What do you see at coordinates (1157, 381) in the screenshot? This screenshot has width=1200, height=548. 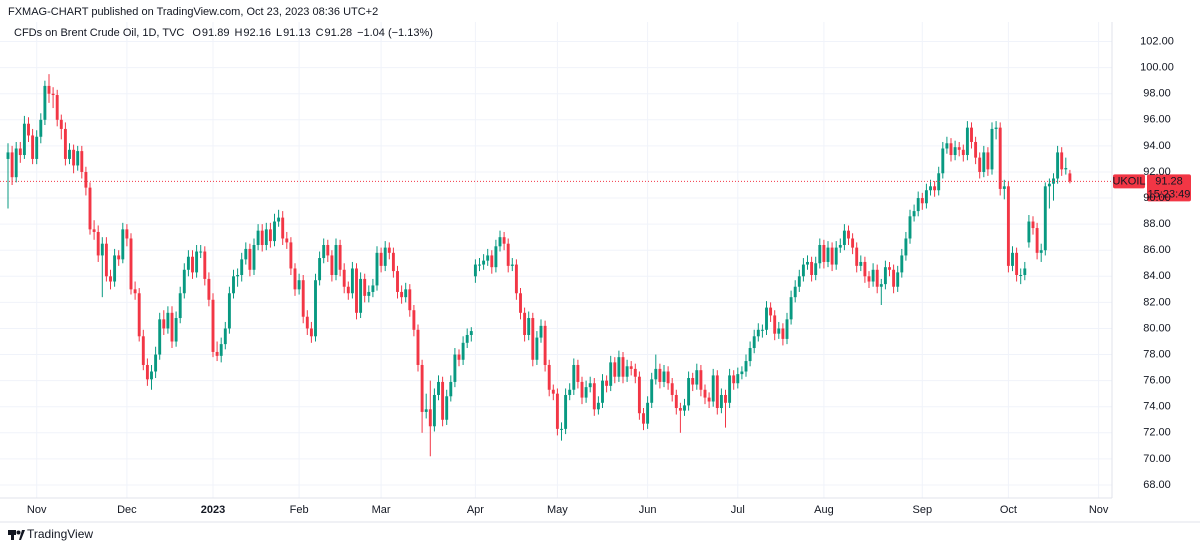 I see `y-tick-label: 76.00` at bounding box center [1157, 381].